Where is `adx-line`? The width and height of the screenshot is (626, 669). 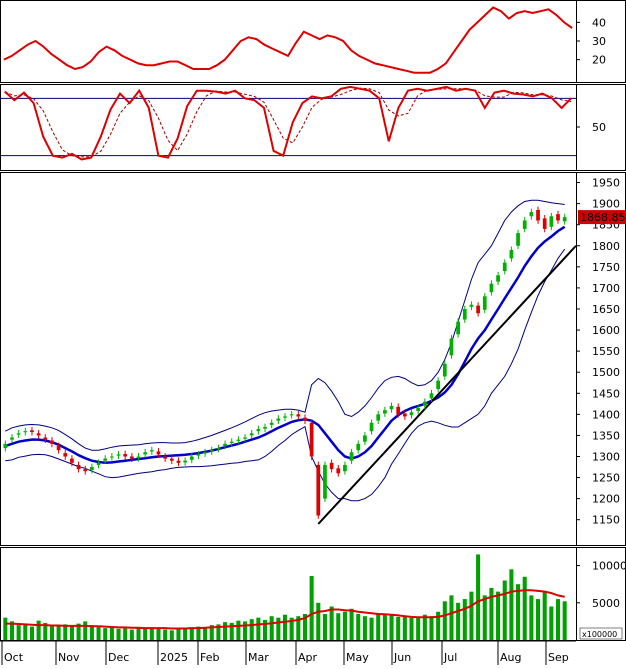 adx-line is located at coordinates (288, 40).